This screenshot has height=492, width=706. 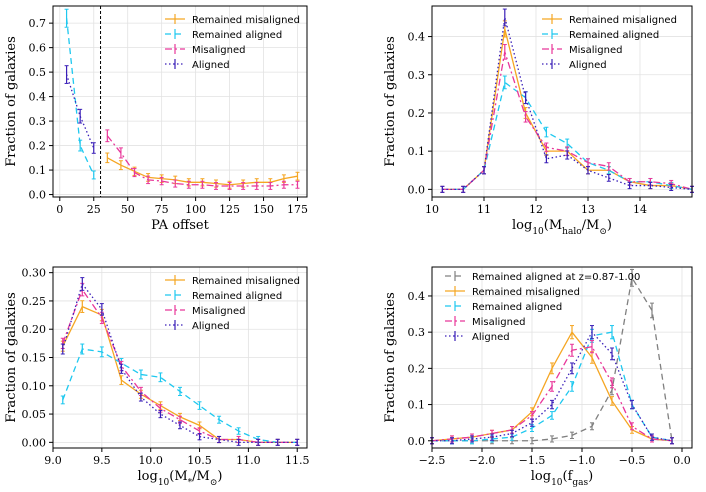 I want to click on x-tick-label: −1.5, so click(x=532, y=460).